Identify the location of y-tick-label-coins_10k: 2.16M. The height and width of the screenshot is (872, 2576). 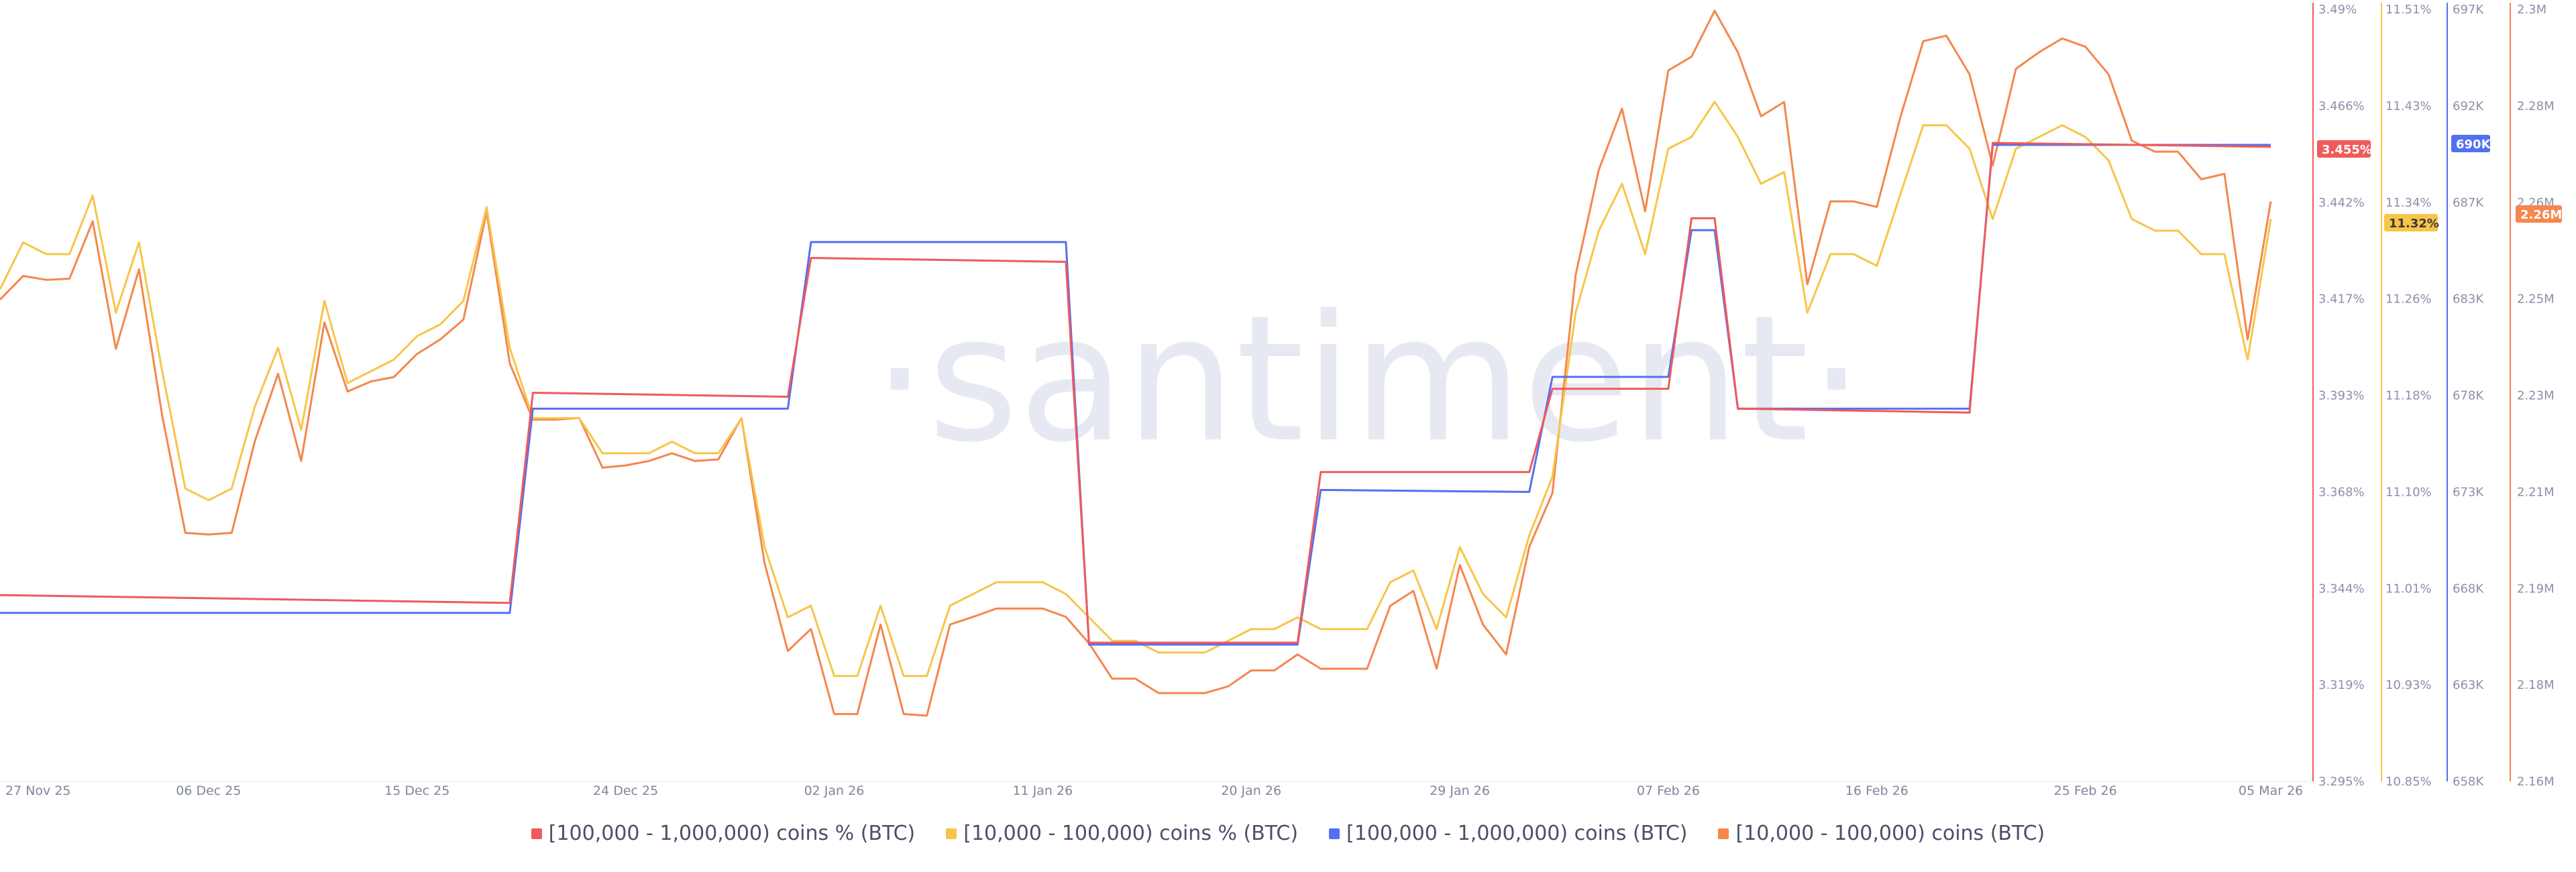
(2536, 782).